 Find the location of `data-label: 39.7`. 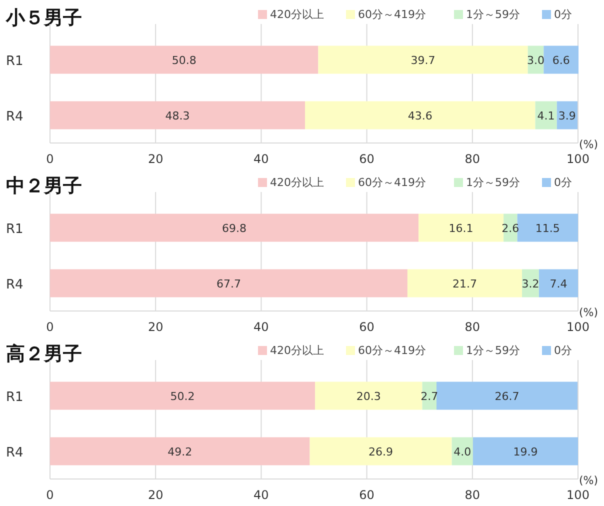

data-label: 39.7 is located at coordinates (423, 60).